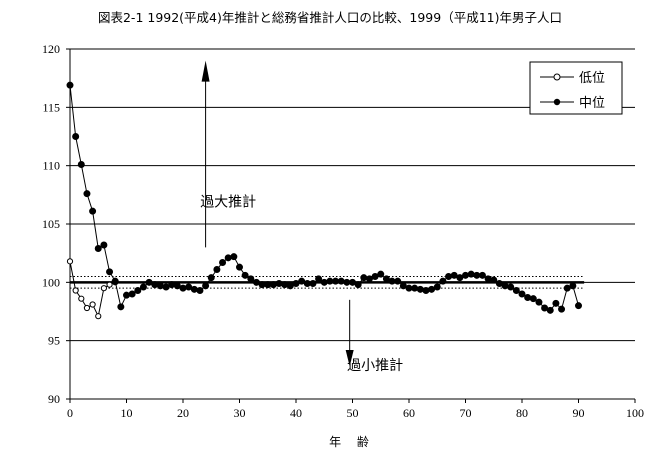  I want to click on legend-marker-mid, so click(557, 102).